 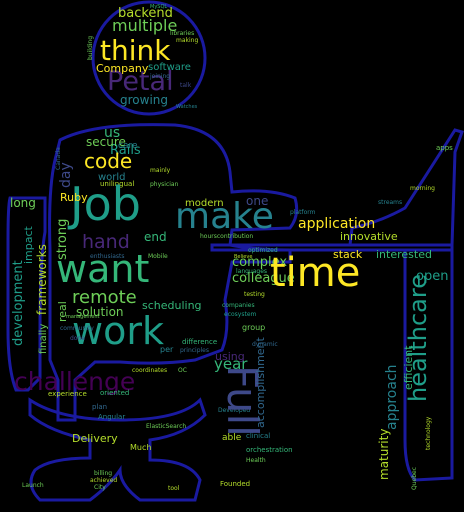 What do you see at coordinates (122, 68) in the screenshot?
I see `word-company: Company` at bounding box center [122, 68].